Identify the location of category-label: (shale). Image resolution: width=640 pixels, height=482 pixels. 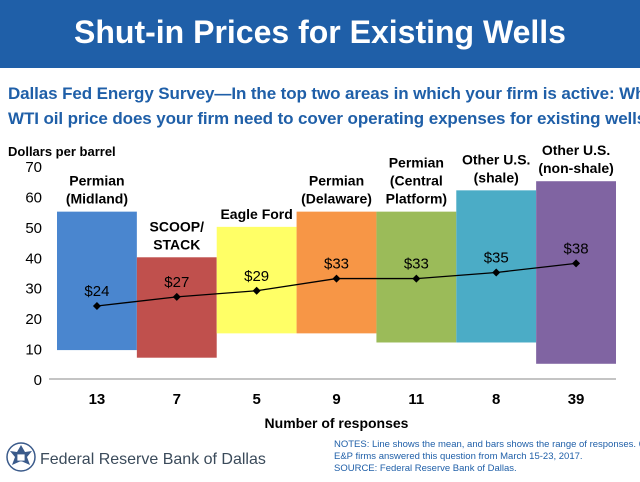
(496, 177).